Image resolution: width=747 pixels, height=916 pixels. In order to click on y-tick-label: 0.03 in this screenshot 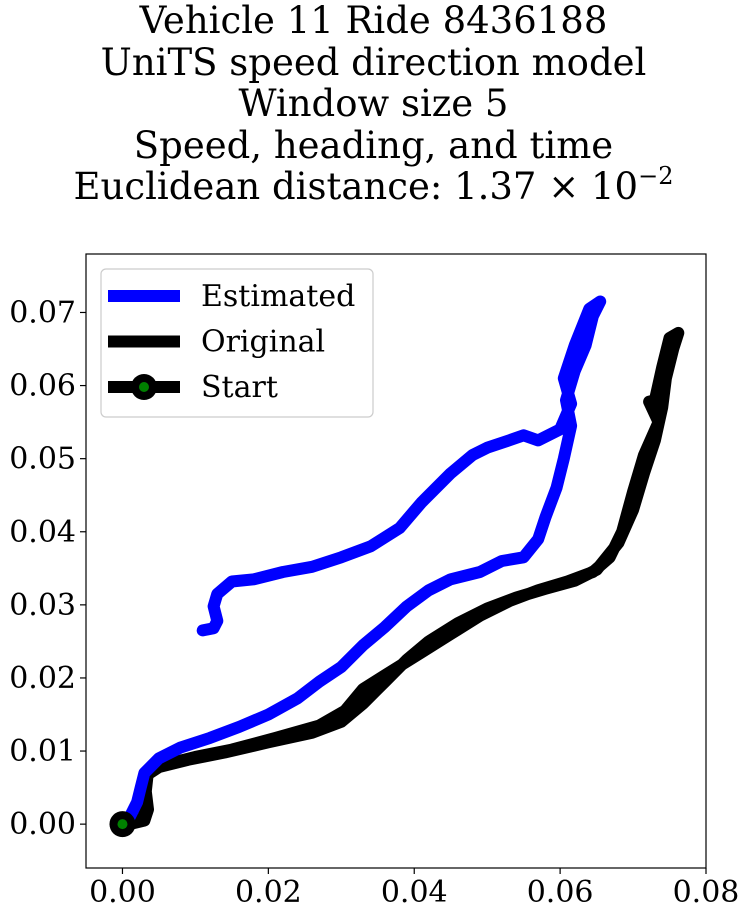, I will do `click(42, 605)`.